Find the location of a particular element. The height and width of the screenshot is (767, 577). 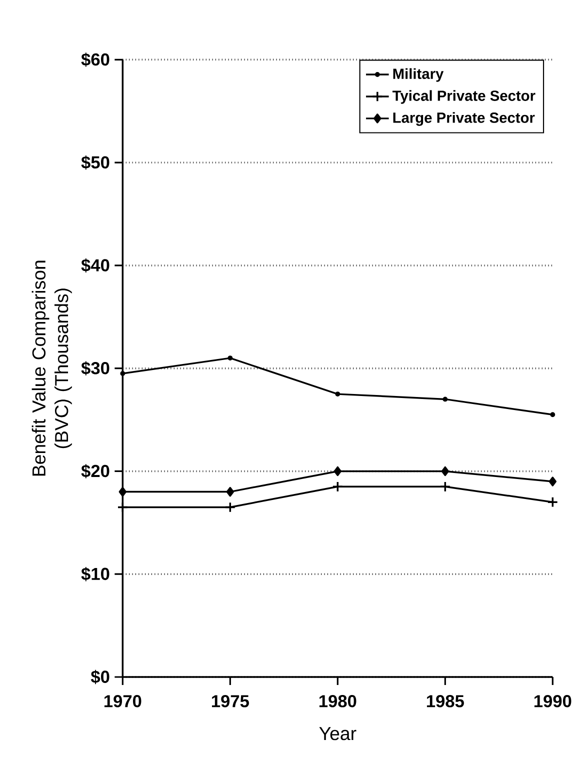

x-axis-title: Year is located at coordinates (337, 733).